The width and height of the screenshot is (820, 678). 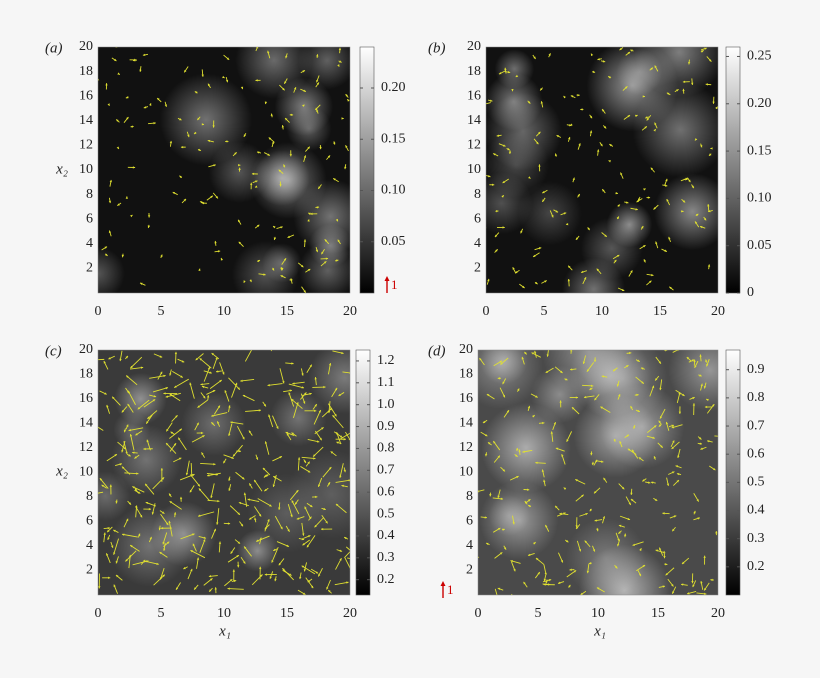 I want to click on y-tick-label: 12, so click(x=86, y=447).